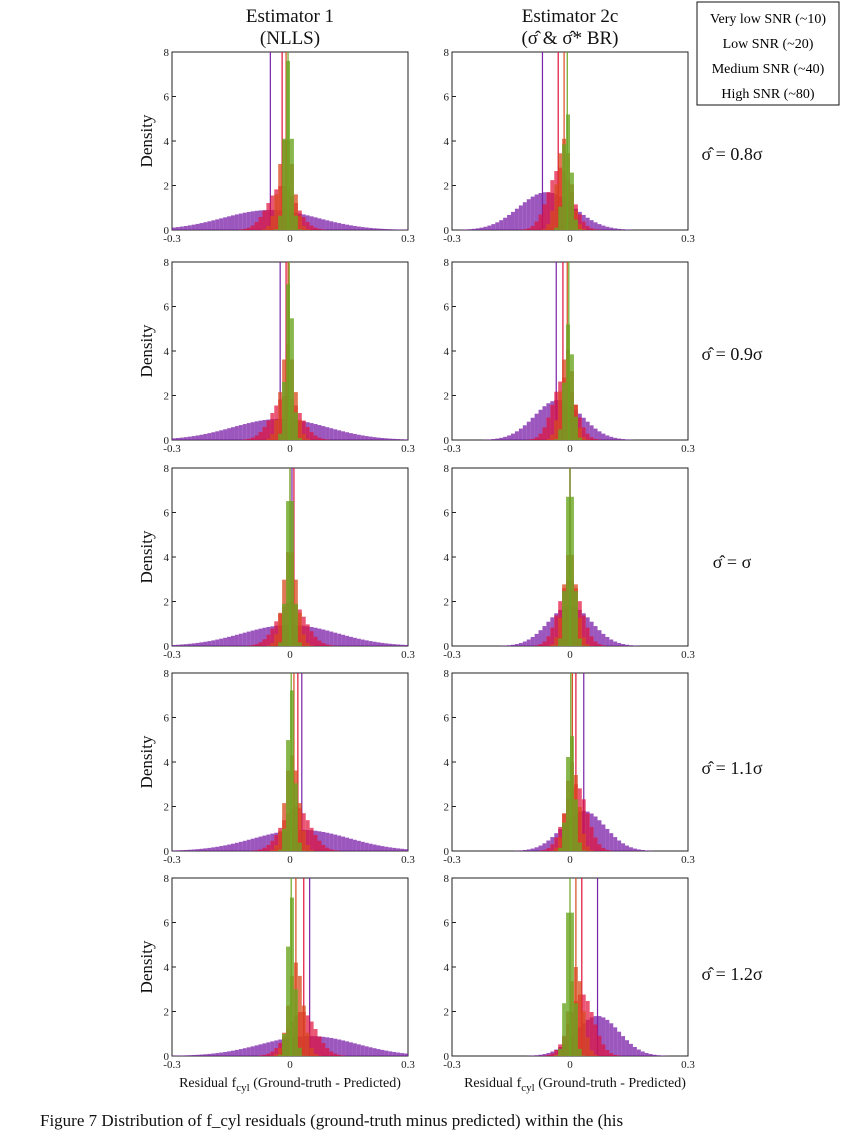 The width and height of the screenshot is (846, 1131). I want to click on x-tick-label: 0, so click(570, 239).